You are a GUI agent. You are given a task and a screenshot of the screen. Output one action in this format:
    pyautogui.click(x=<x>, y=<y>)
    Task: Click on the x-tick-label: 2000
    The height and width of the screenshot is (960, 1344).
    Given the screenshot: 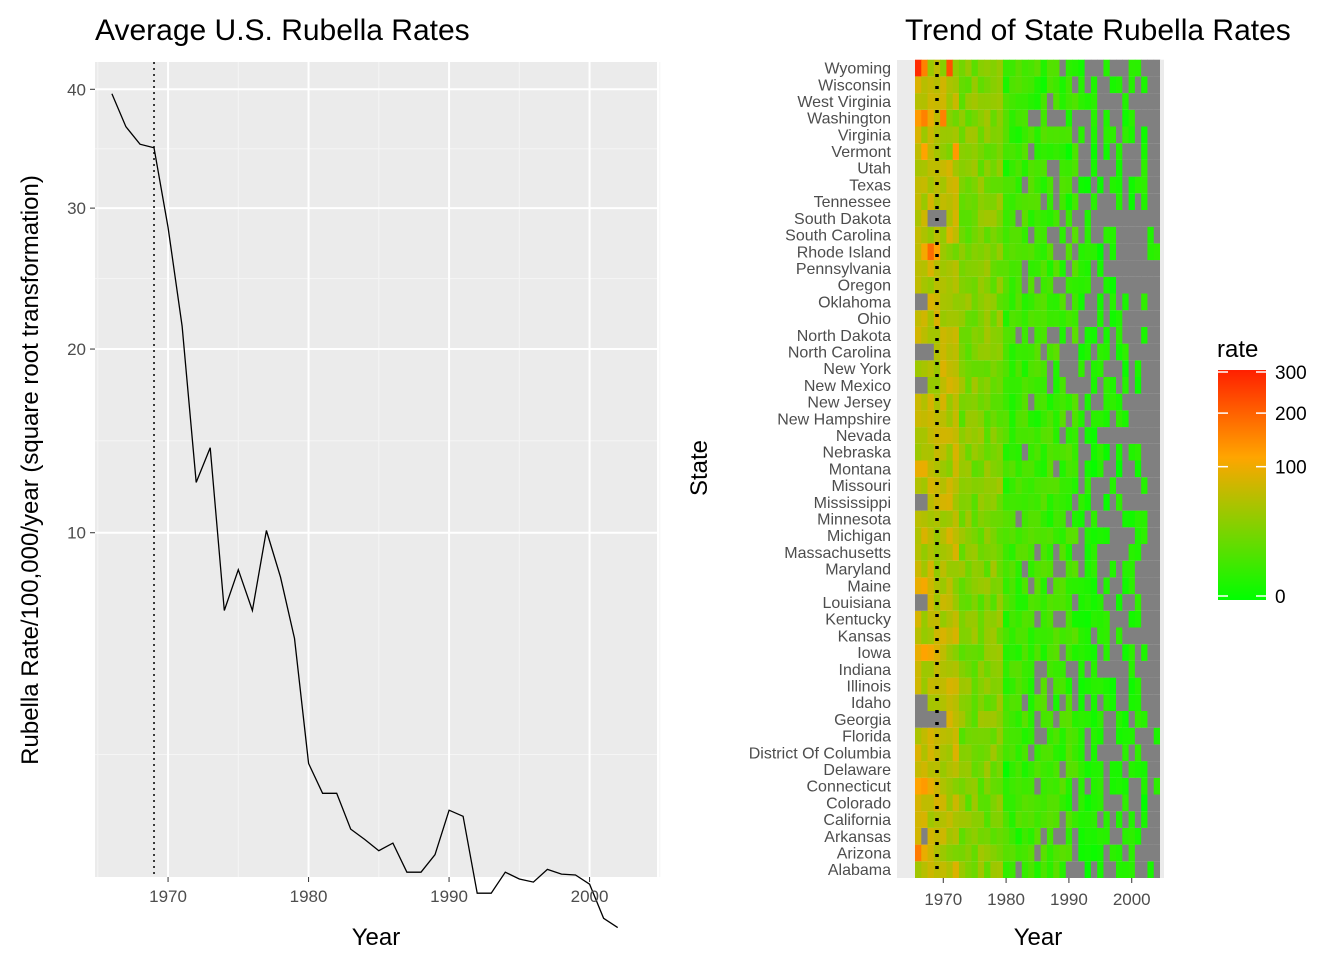 What is the action you would take?
    pyautogui.click(x=1132, y=899)
    